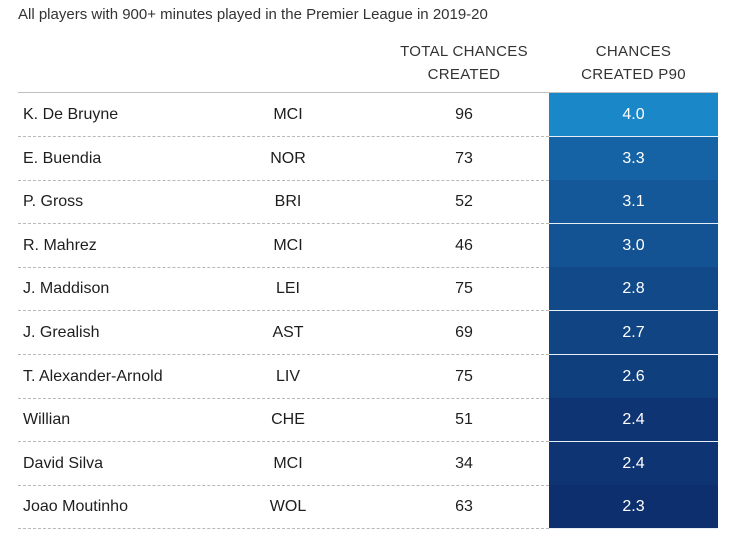 Image resolution: width=730 pixels, height=542 pixels. I want to click on header-total-line1: TOTAL CHANCES, so click(464, 51).